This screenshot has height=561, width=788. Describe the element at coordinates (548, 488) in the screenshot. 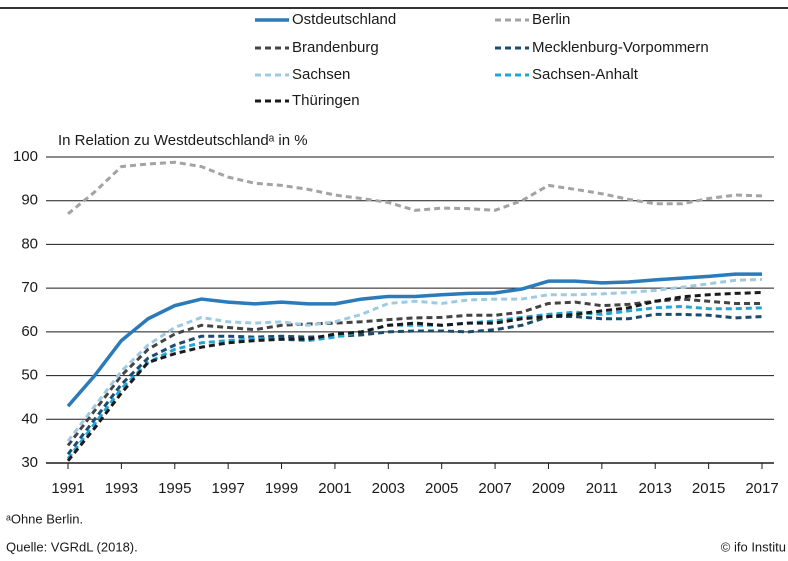

I see `x-tick-label: 2009` at that location.